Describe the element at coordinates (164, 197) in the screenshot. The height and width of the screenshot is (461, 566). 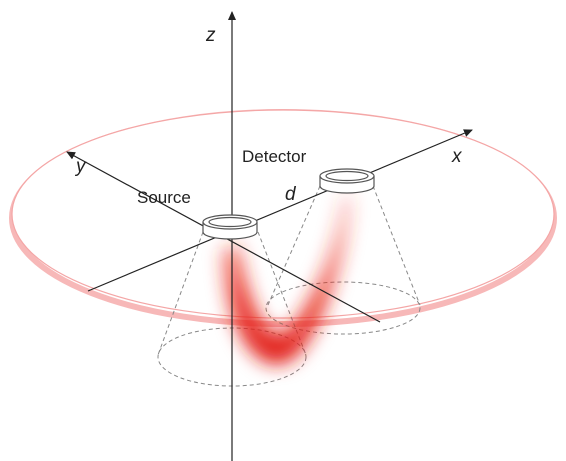
I see `source-label: Source` at that location.